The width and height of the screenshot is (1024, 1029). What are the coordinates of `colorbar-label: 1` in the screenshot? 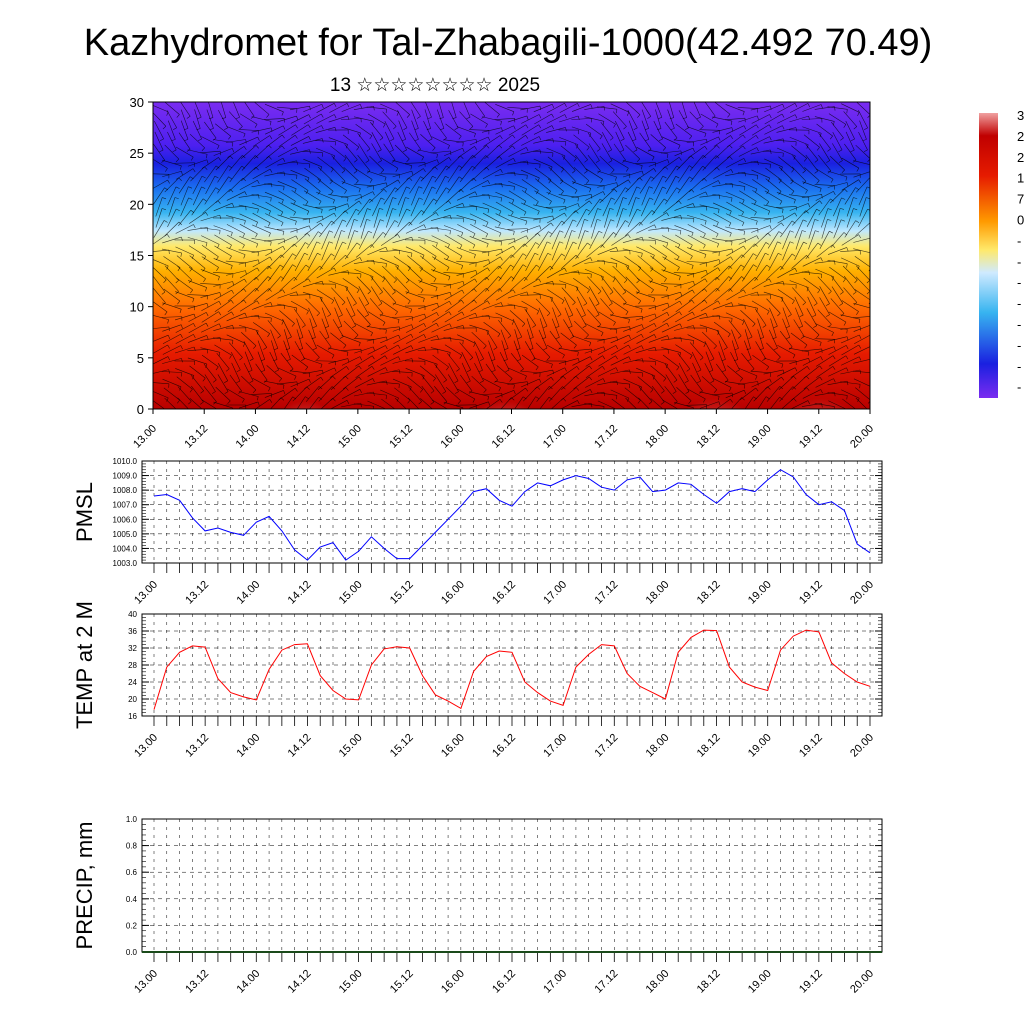 It's located at (1020, 178).